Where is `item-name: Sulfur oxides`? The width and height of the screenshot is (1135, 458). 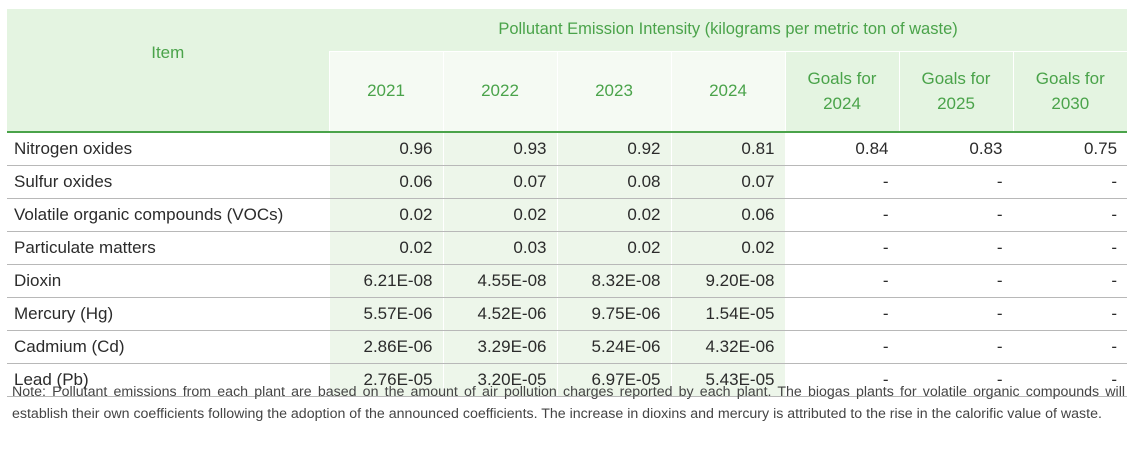
item-name: Sulfur oxides is located at coordinates (168, 182).